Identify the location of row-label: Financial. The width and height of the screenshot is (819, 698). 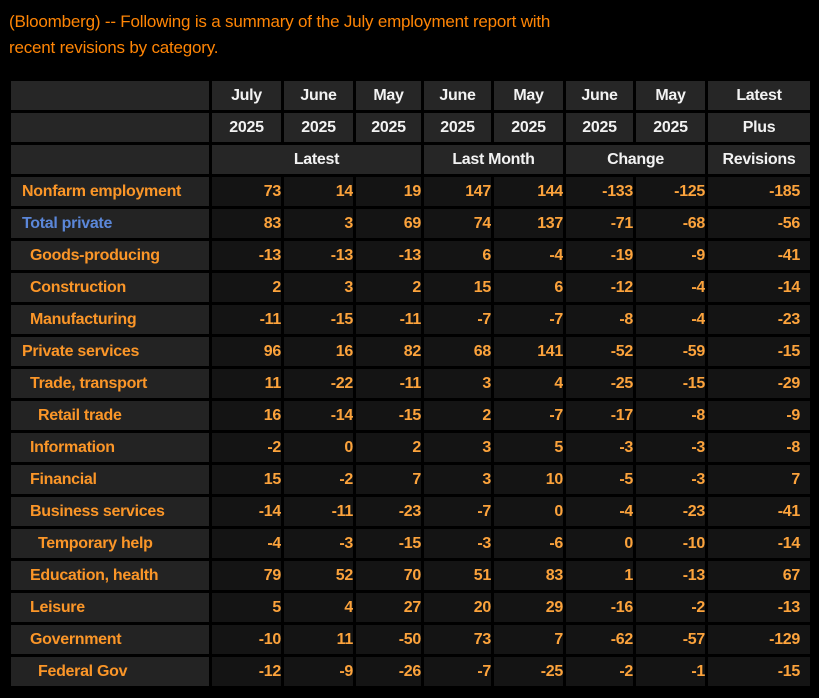
(110, 479).